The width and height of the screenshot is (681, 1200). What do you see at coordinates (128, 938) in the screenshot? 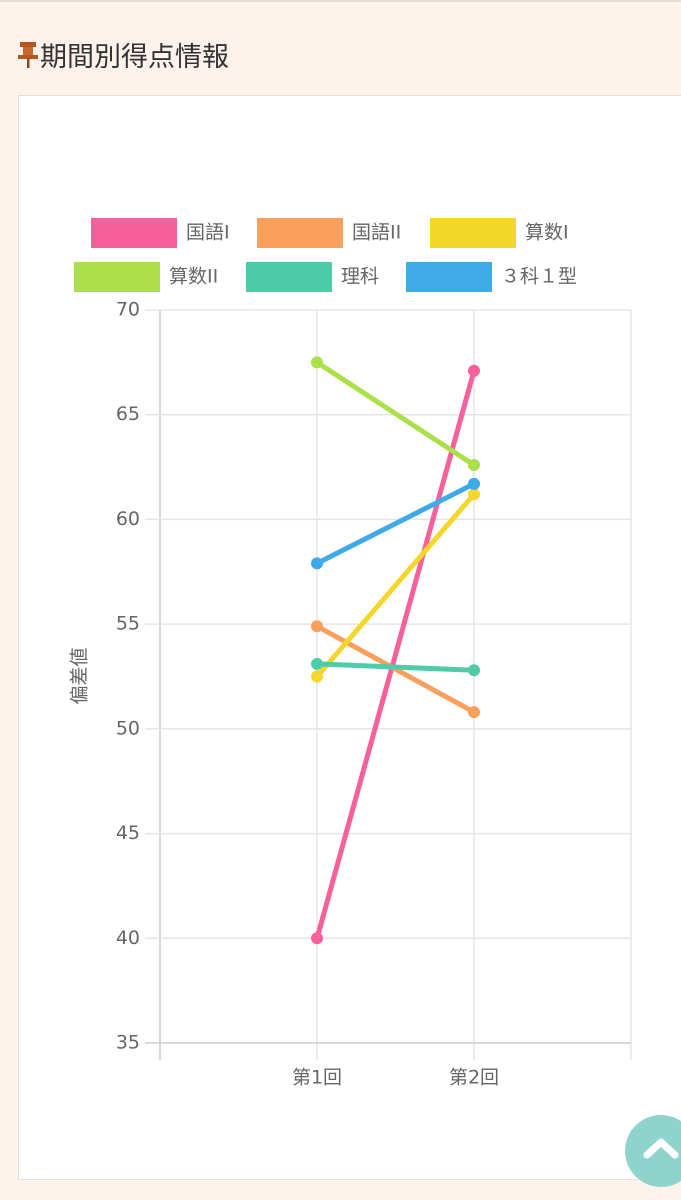
I see `y-tick-label: 40` at bounding box center [128, 938].